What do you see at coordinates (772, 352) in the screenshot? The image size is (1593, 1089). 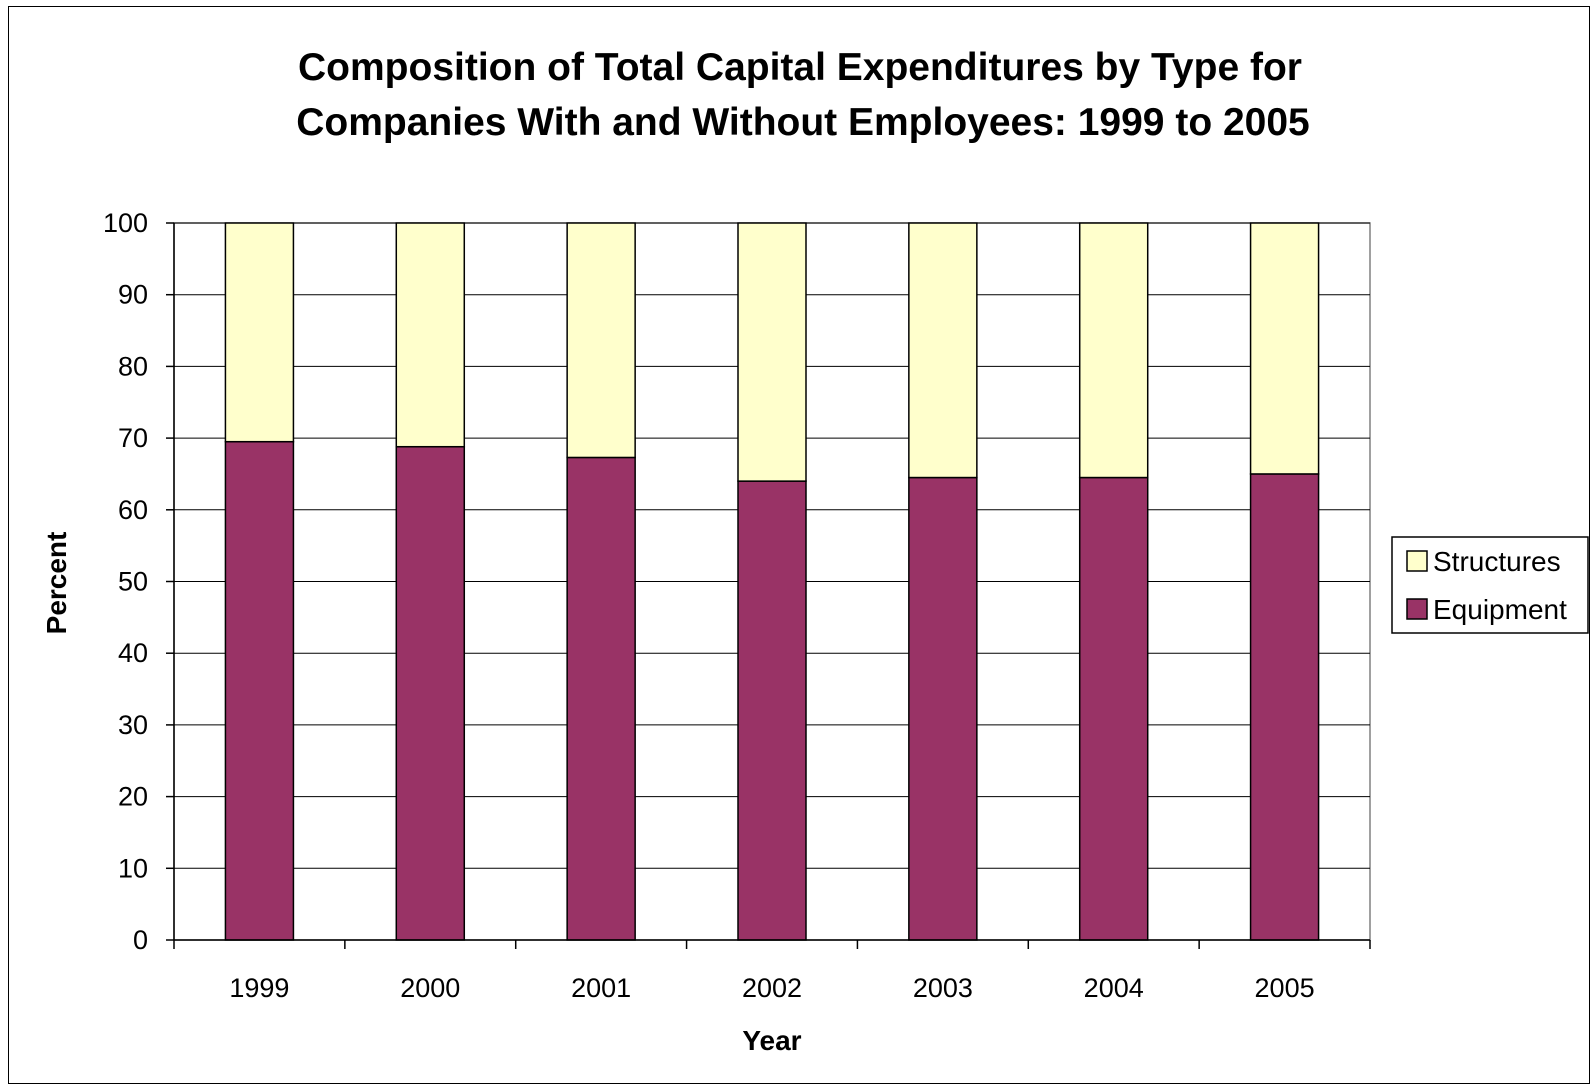 I see `bar-structures-2002` at bounding box center [772, 352].